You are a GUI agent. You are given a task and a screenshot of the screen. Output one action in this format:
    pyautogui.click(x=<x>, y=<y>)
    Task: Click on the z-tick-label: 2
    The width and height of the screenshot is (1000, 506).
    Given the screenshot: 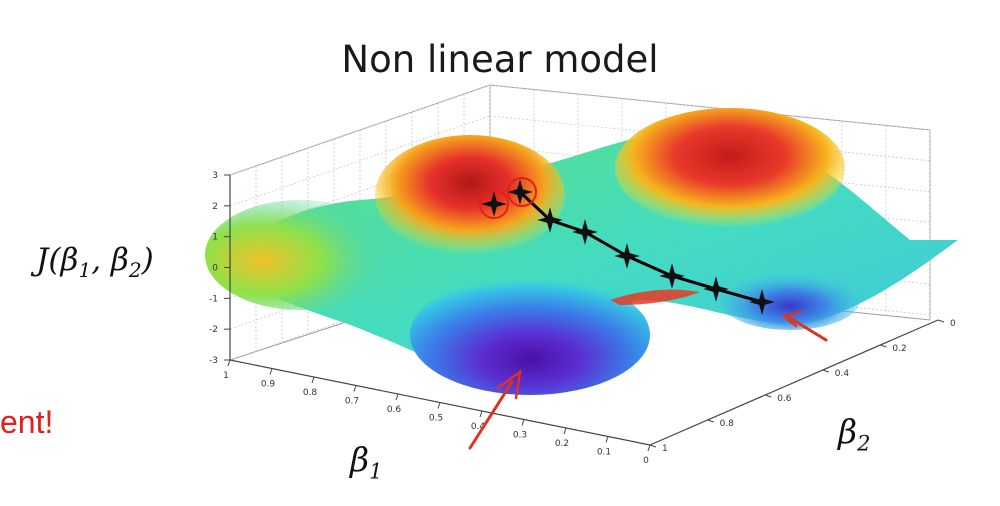 What is the action you would take?
    pyautogui.click(x=215, y=207)
    